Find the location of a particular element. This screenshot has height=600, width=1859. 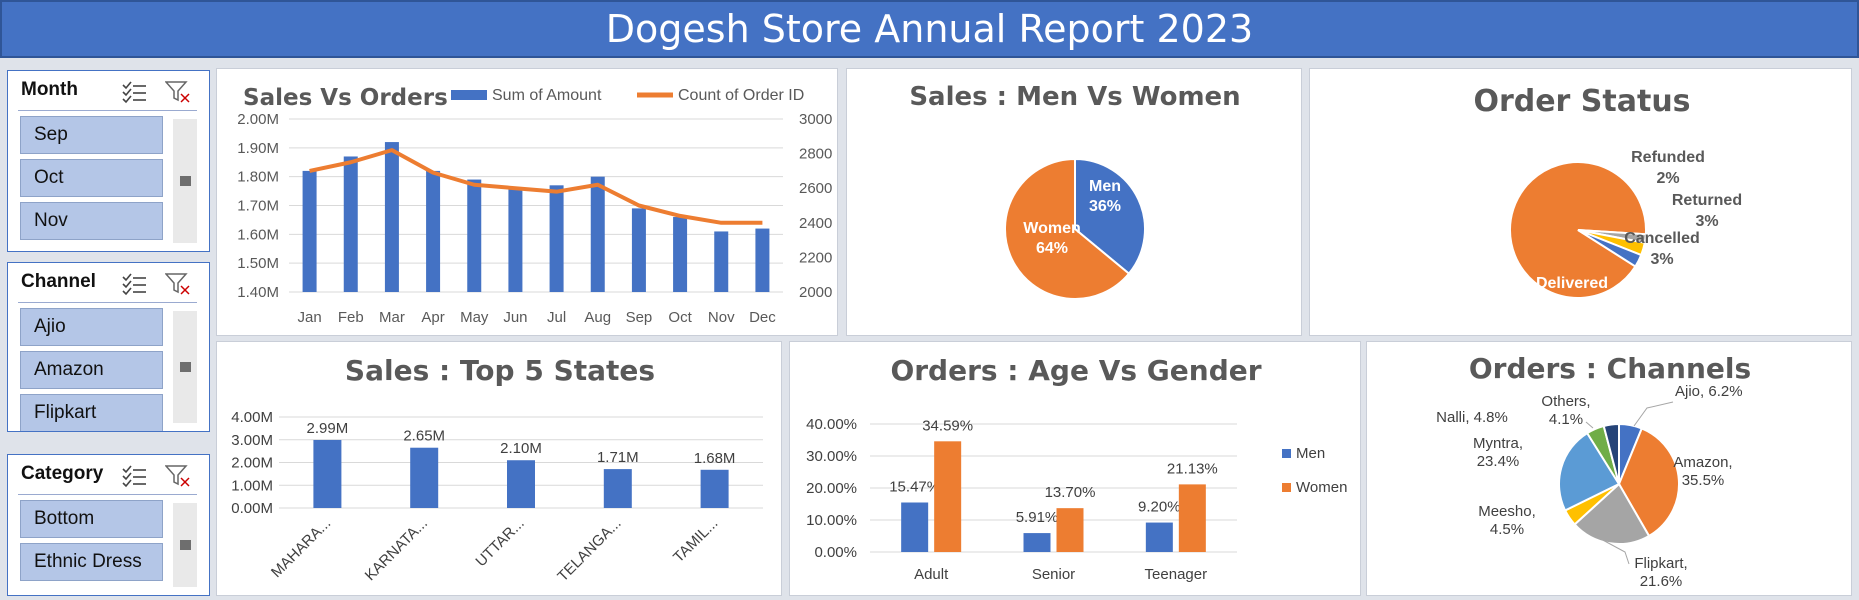

y-right-tick: 2000 is located at coordinates (815, 292).